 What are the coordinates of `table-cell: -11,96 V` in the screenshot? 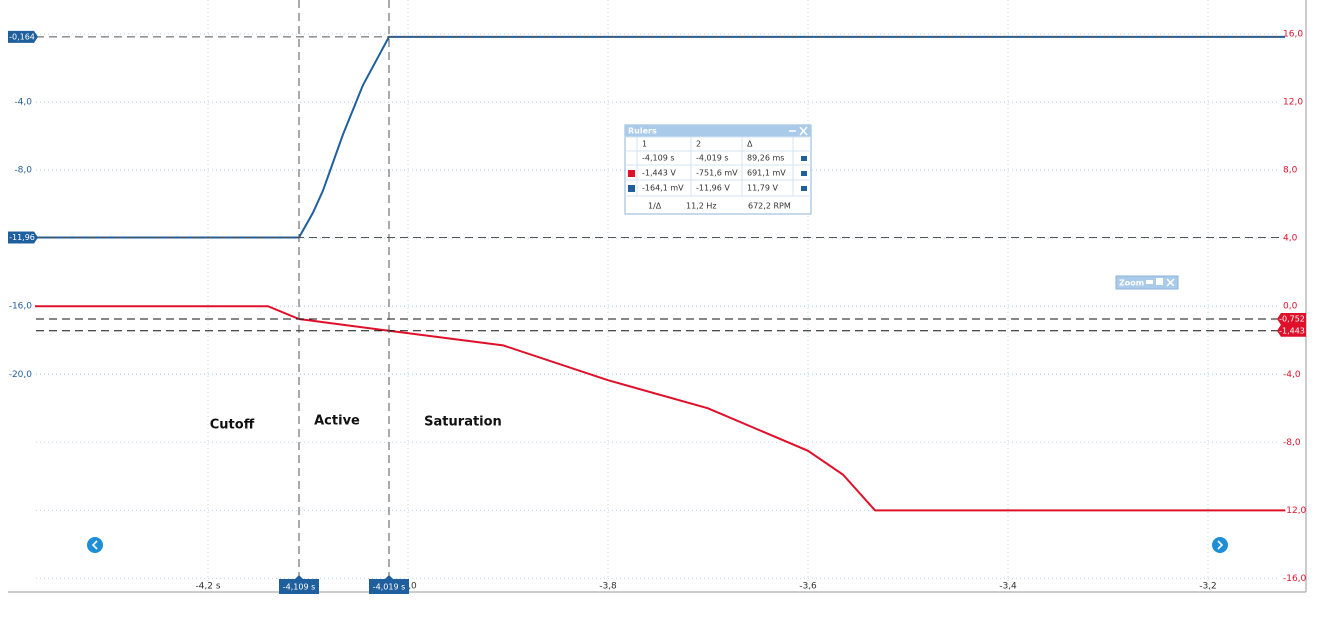 It's located at (713, 188).